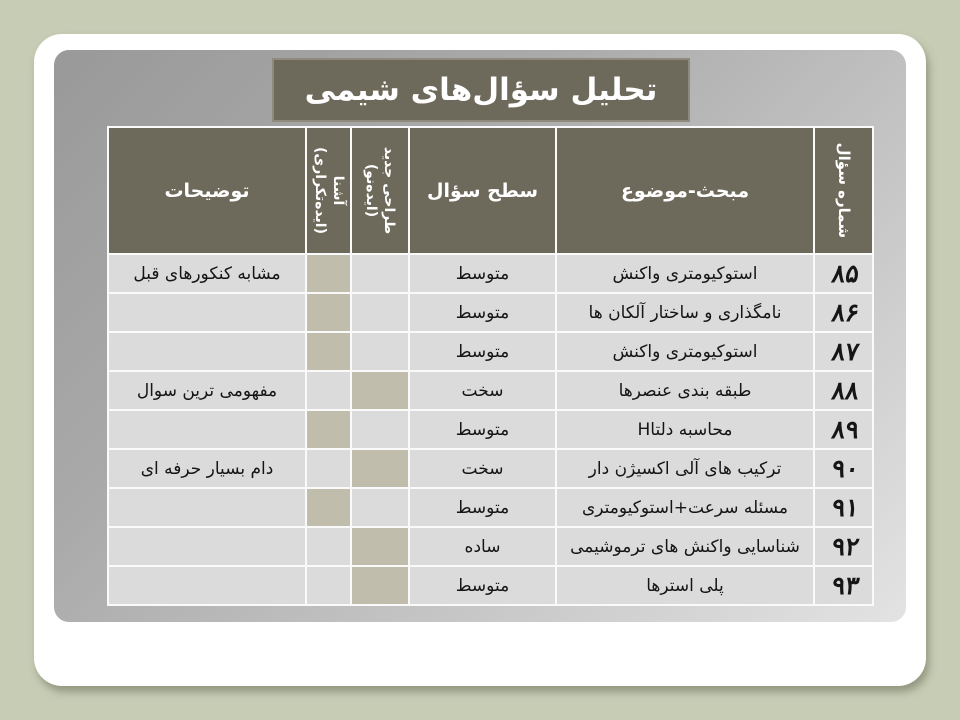  I want to click on header-level-label: سطح سؤال, so click(482, 190).